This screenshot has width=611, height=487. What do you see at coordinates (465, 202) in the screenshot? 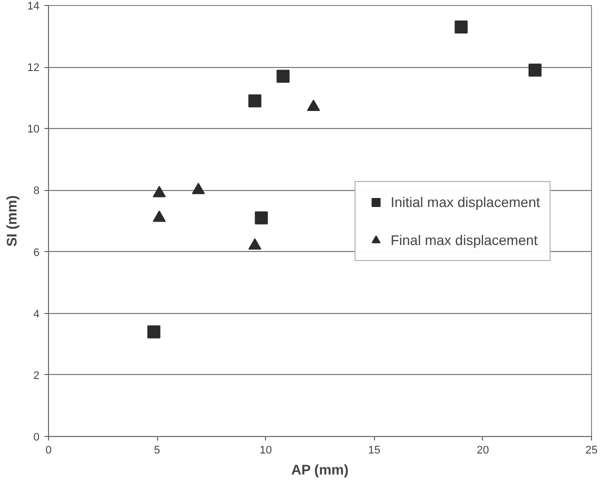
I see `legend-label: Initial max displacement` at bounding box center [465, 202].